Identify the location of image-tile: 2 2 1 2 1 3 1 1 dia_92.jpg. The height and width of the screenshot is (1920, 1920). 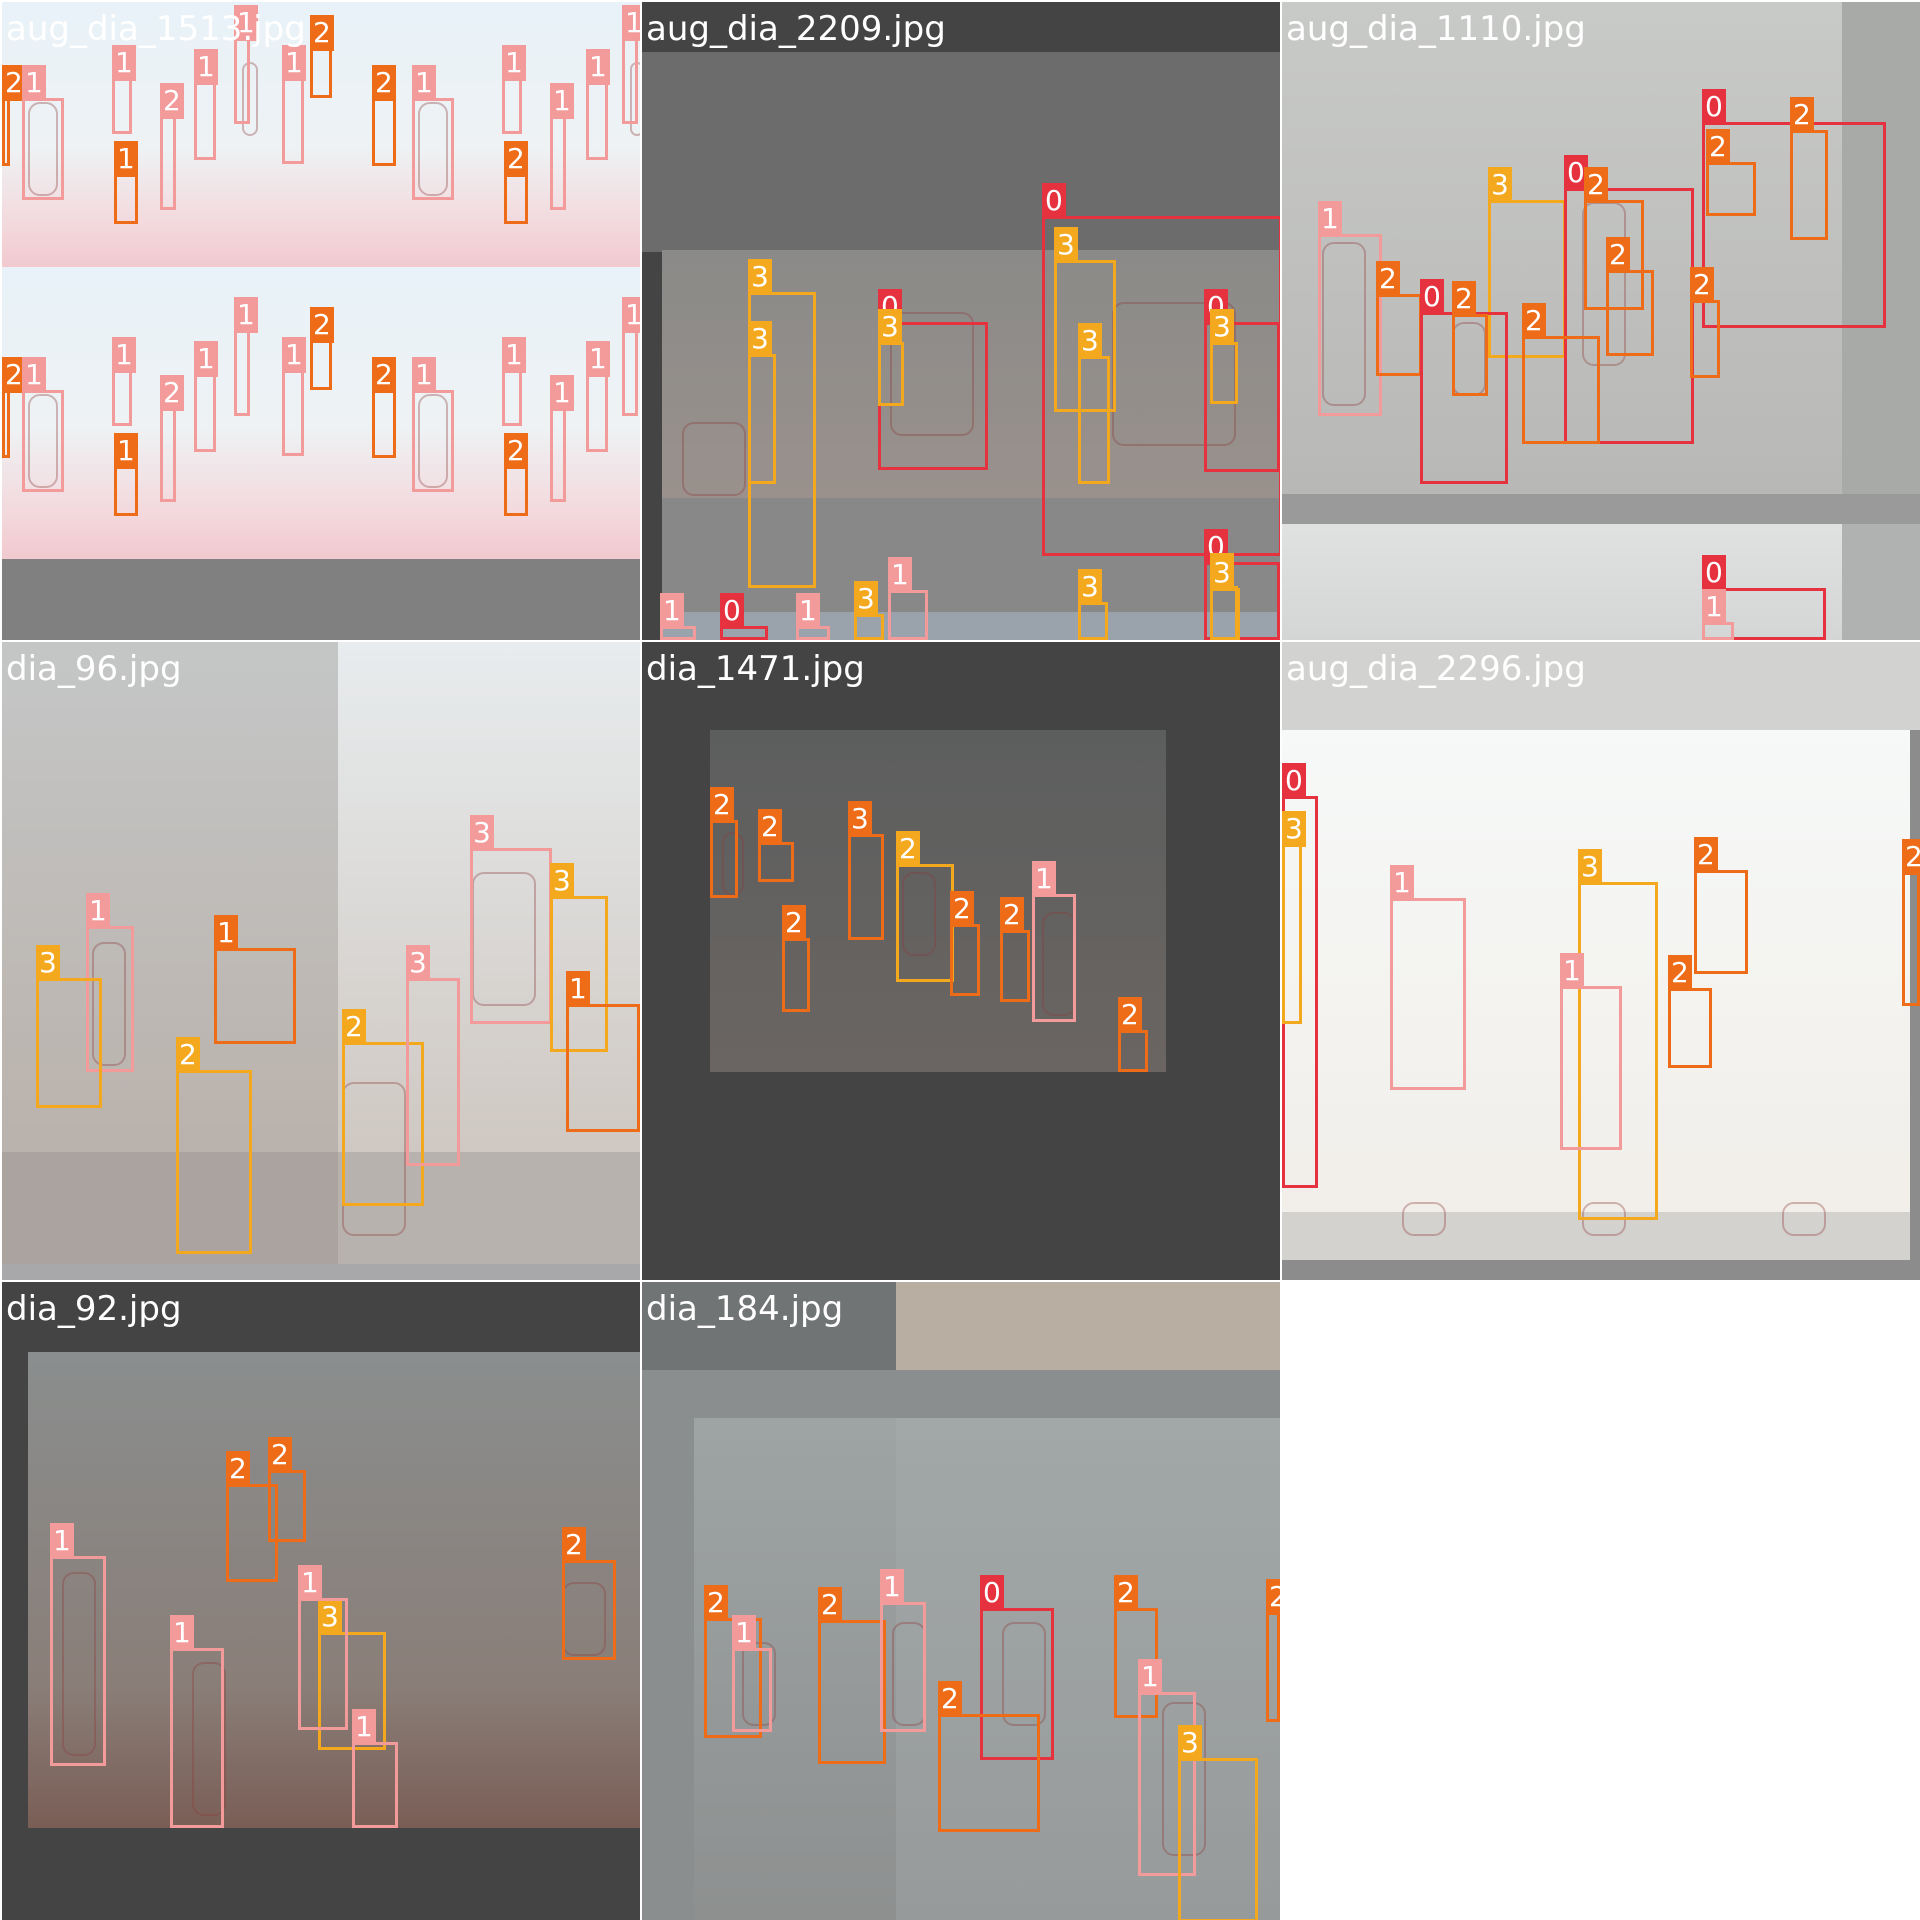
(321, 1601).